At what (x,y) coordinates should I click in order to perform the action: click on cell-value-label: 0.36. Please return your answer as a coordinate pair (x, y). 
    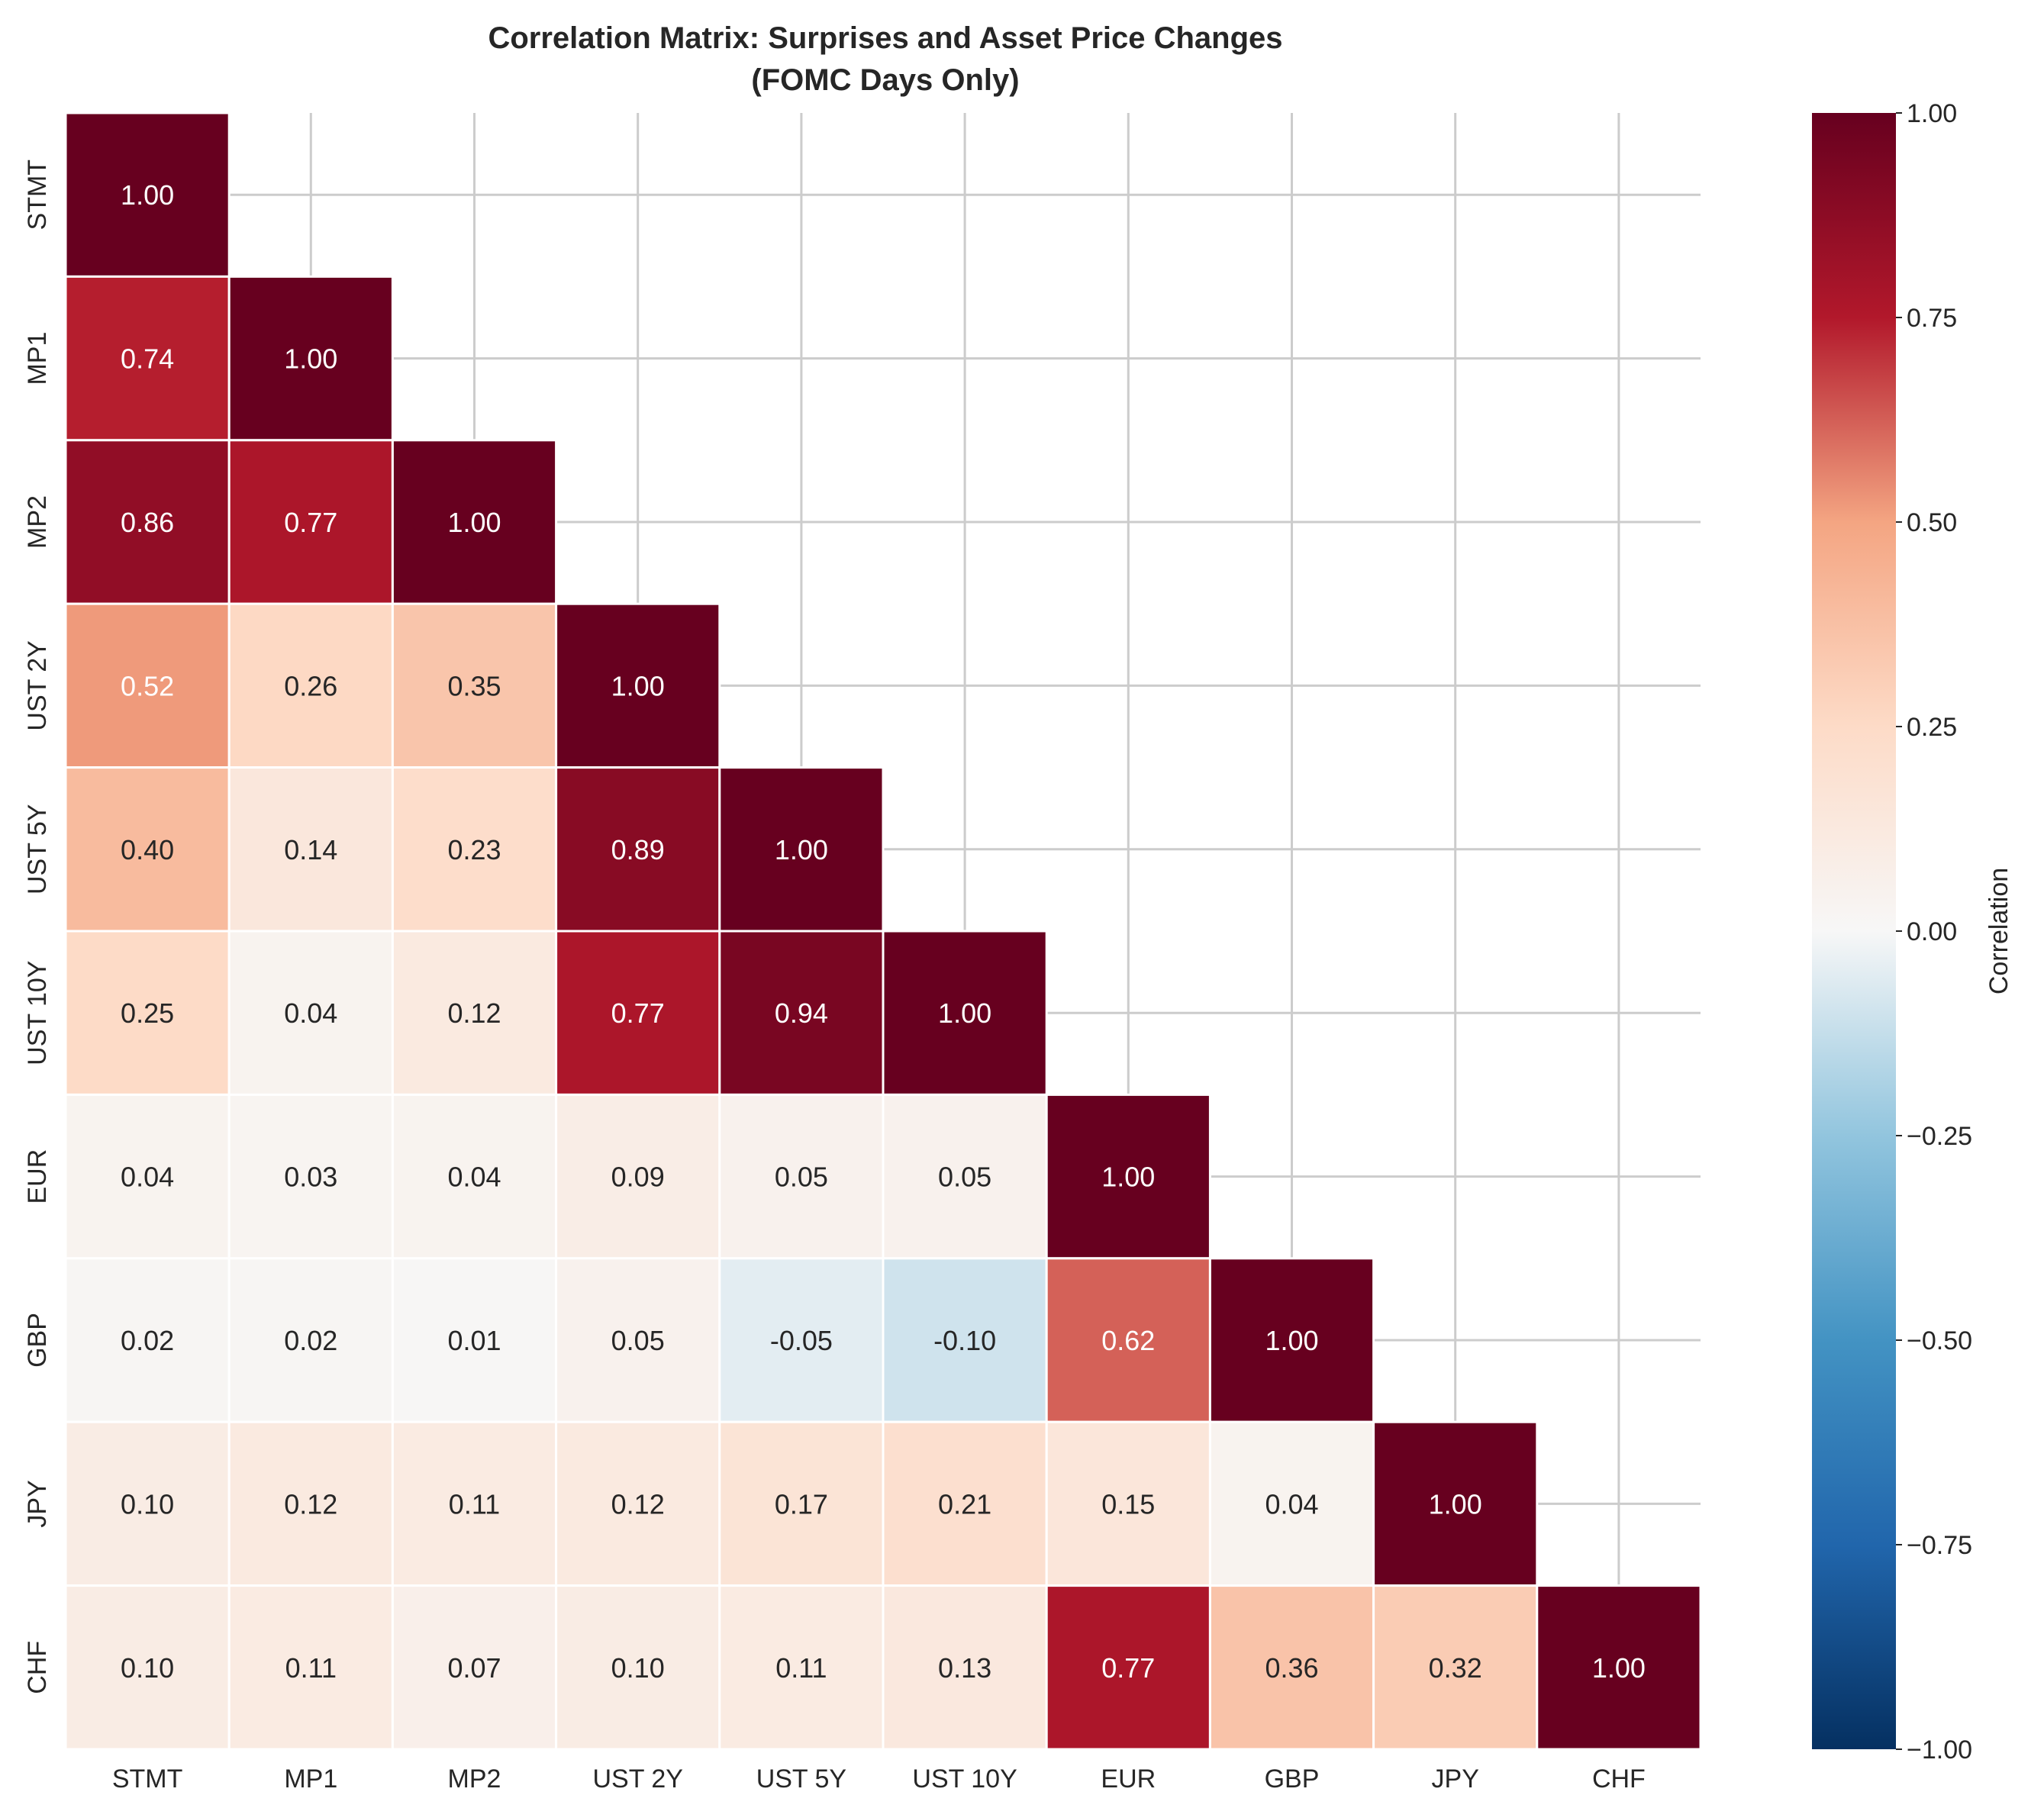
    Looking at the image, I should click on (1291, 1668).